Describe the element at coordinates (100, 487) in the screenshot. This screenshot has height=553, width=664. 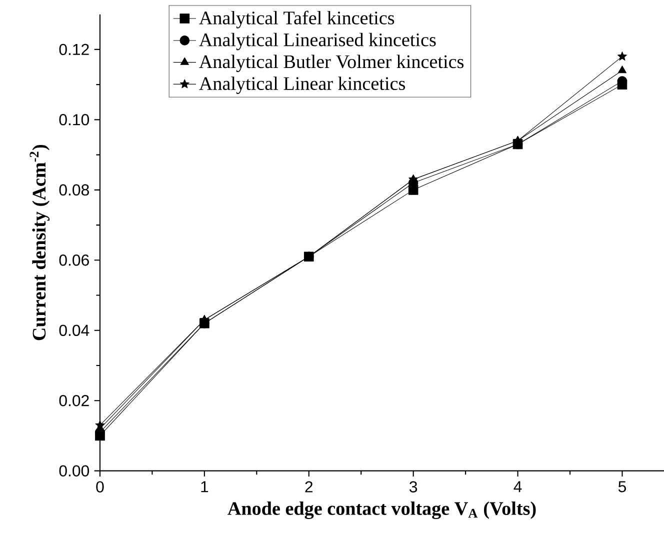
I see `x-tick-label: 0` at that location.